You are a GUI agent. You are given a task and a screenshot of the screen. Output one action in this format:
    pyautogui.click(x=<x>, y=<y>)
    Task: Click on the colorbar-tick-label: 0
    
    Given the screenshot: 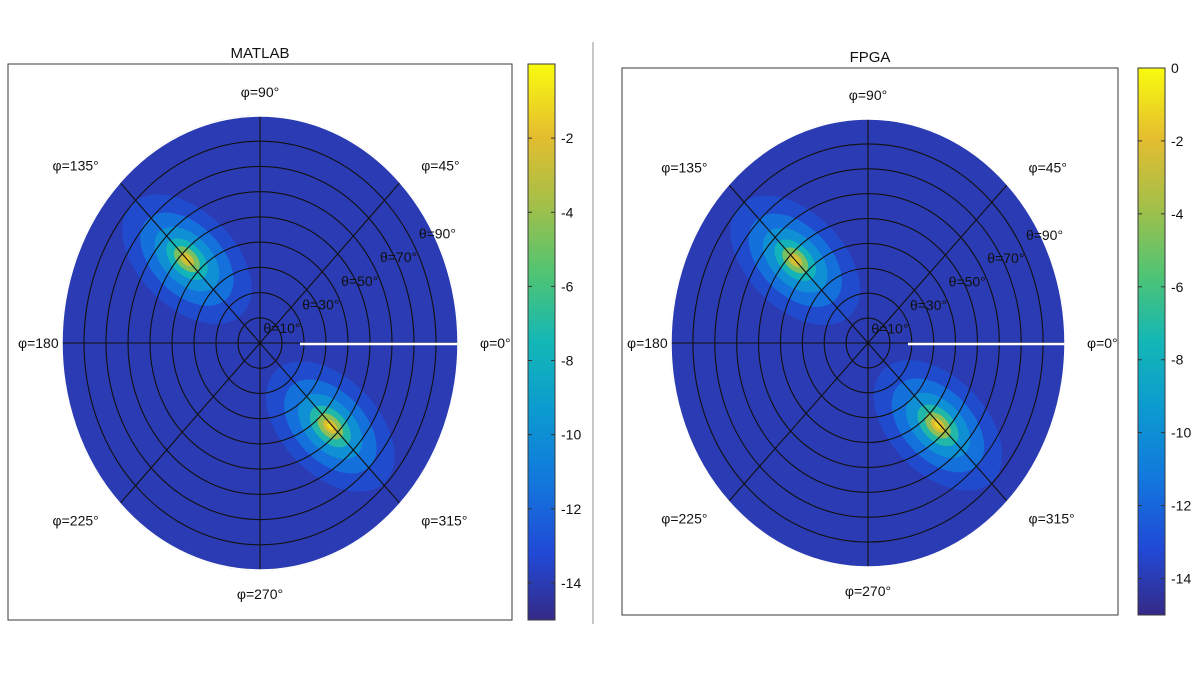 What is the action you would take?
    pyautogui.click(x=1175, y=68)
    